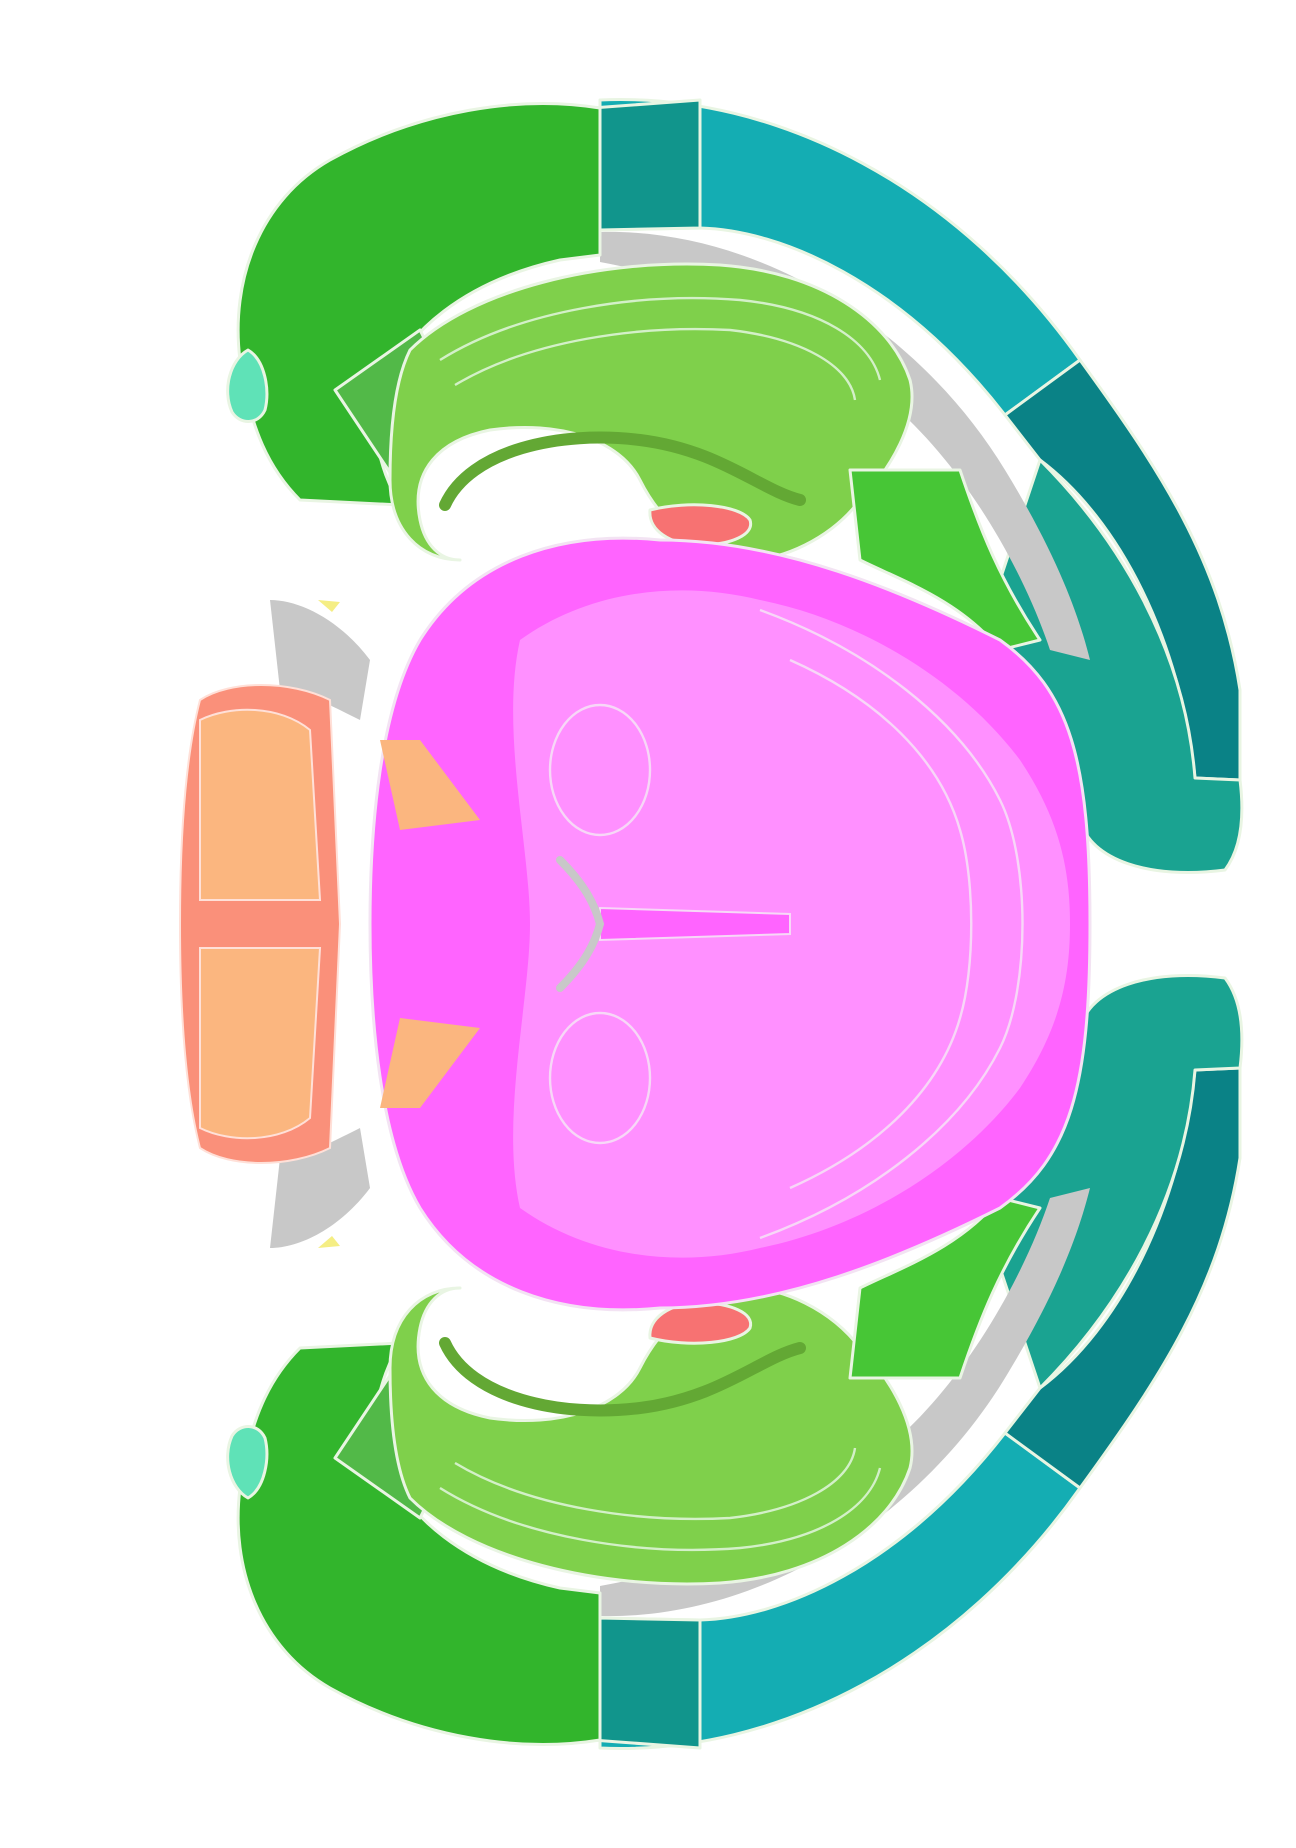 The height and width of the screenshot is (1848, 1296). I want to click on cerebellum-wedge-bottom, so click(430, 1063).